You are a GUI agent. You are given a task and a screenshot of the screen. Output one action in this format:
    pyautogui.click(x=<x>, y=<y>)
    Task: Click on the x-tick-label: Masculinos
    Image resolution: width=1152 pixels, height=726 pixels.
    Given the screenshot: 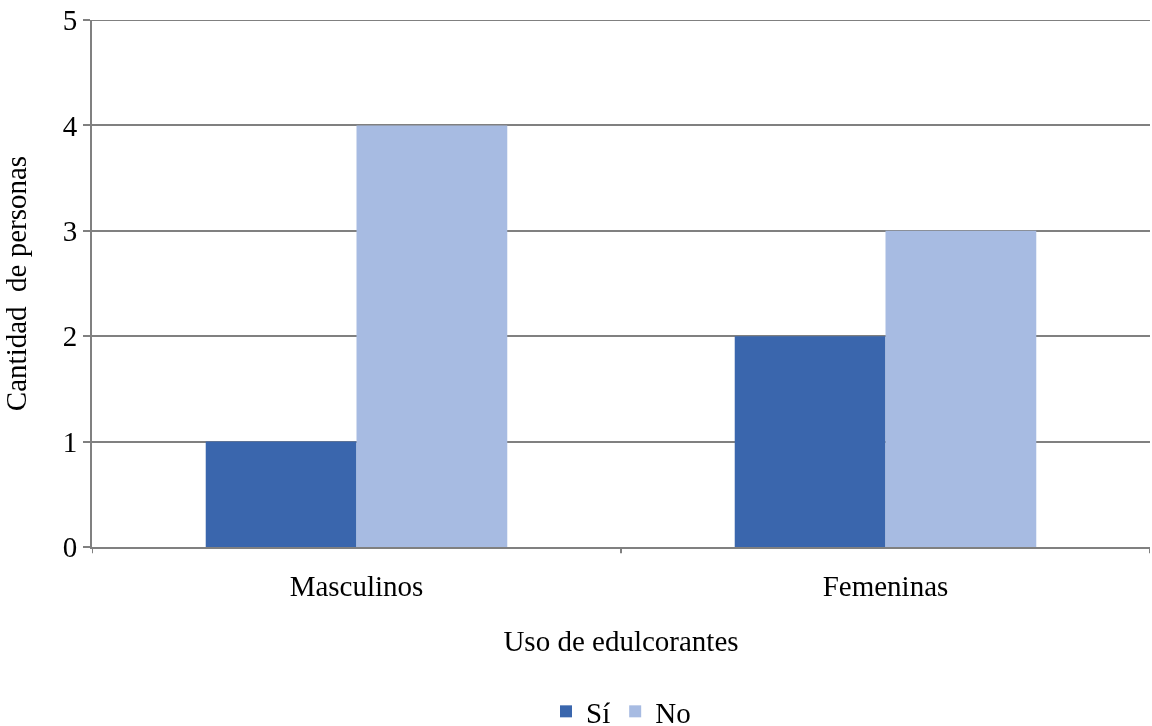 What is the action you would take?
    pyautogui.click(x=356, y=585)
    